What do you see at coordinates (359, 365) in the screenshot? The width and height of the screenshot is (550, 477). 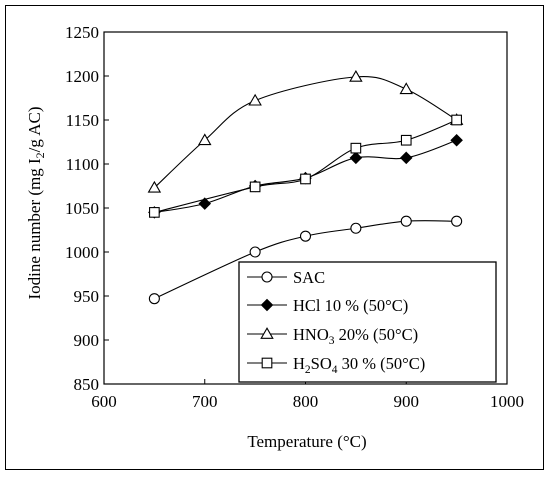 I see `legend-label-h2so4: H2SO4 30 % (50°C)` at bounding box center [359, 365].